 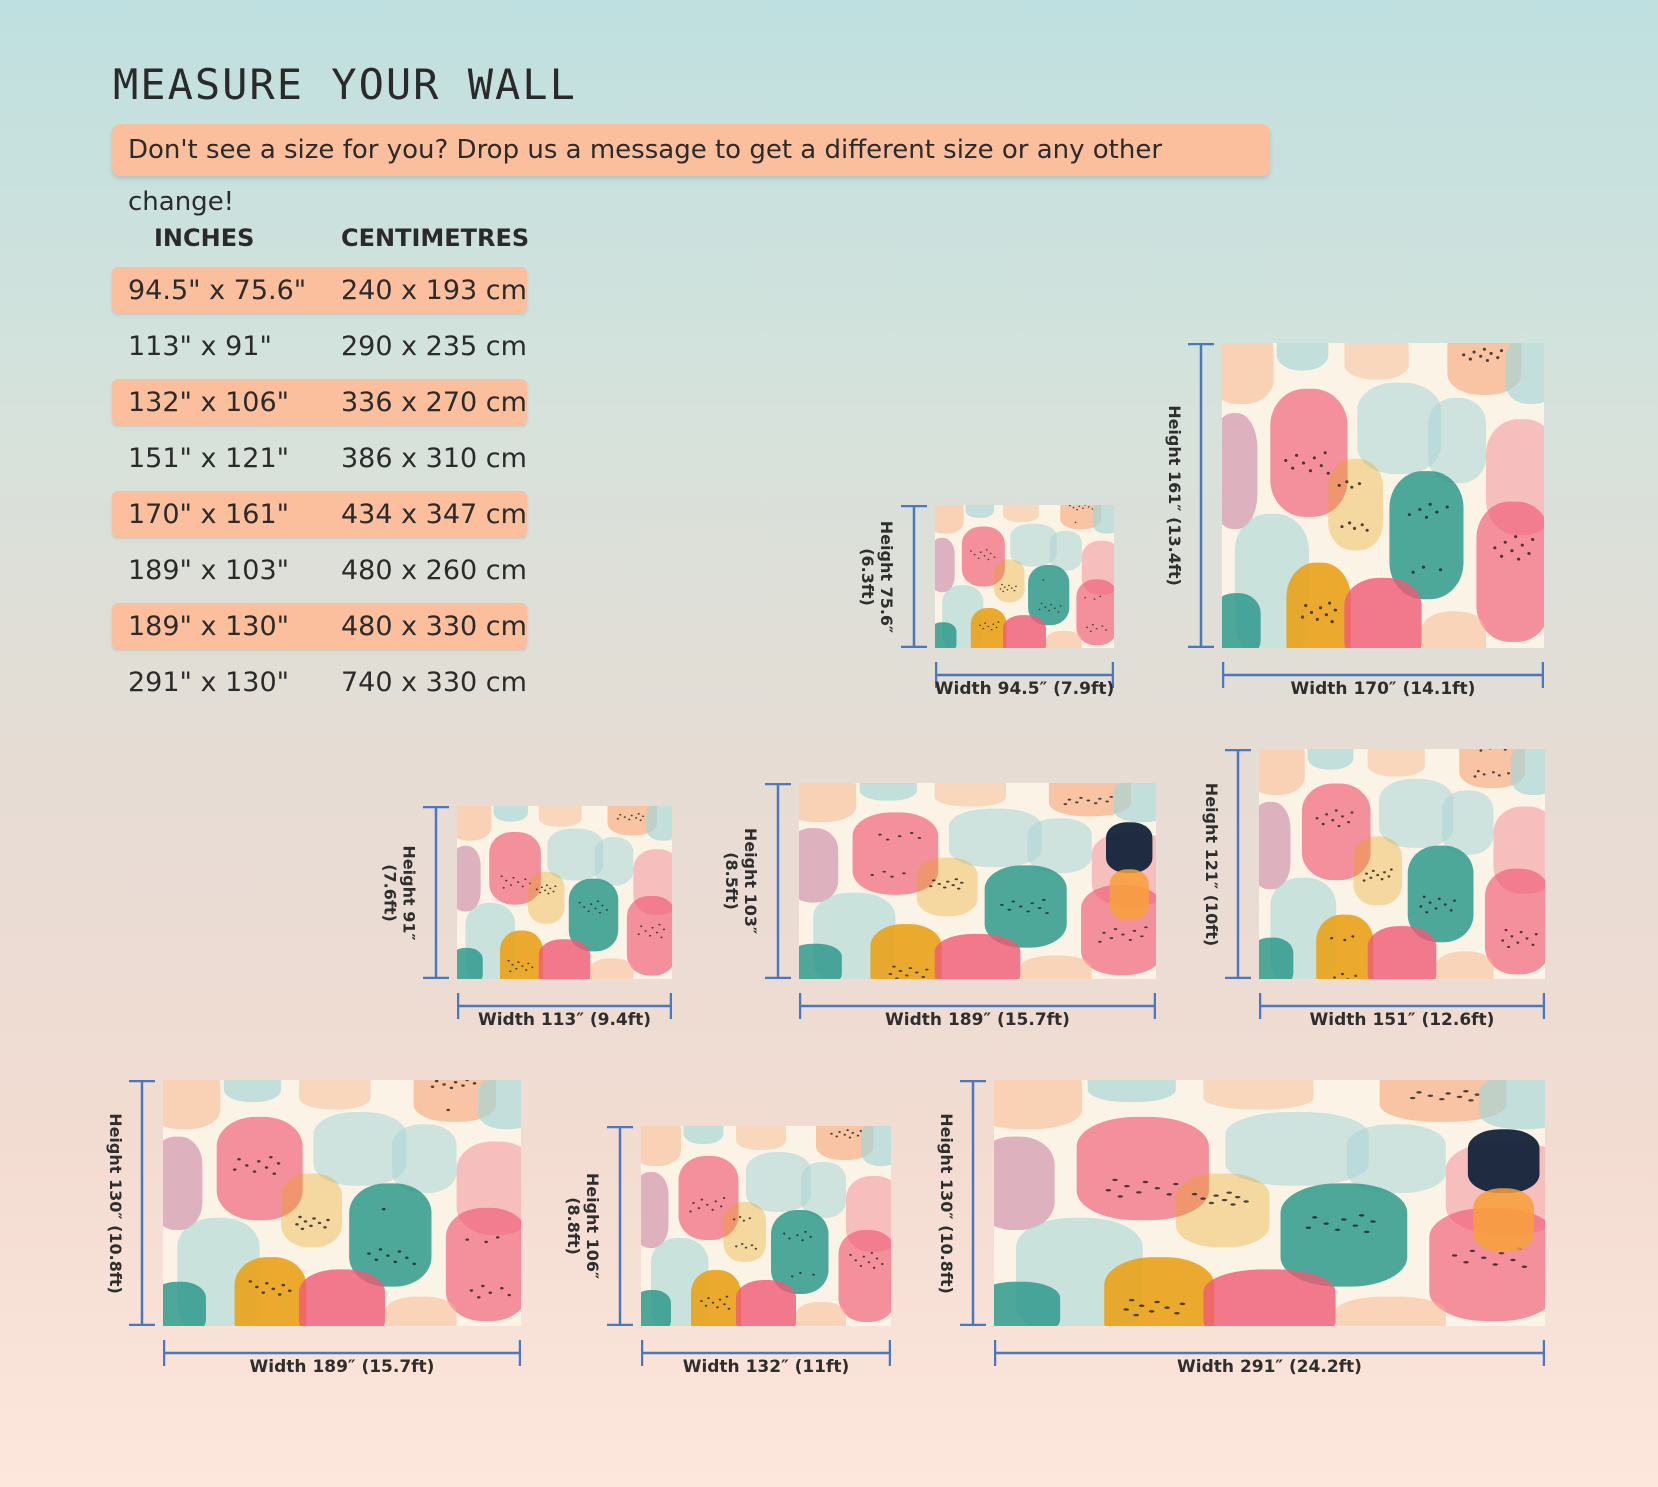 I want to click on size-row: 291" x 130" 740 x 330 cm, so click(x=319, y=682).